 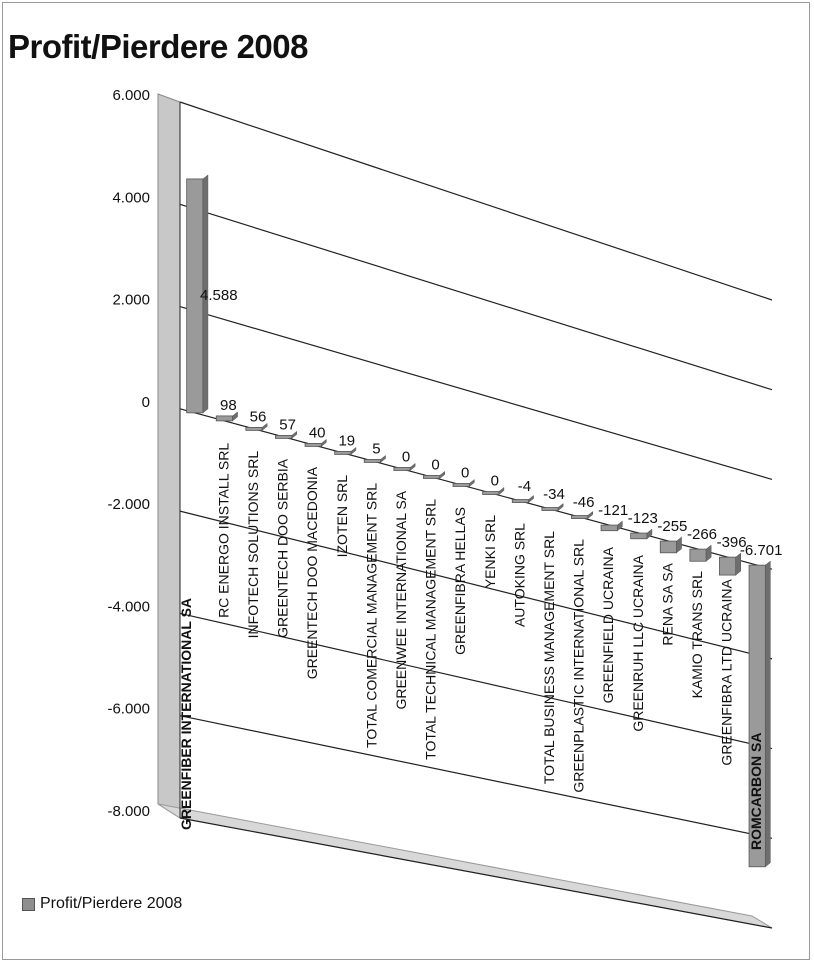 What do you see at coordinates (401, 599) in the screenshot?
I see `category-label-8: GREENWEE INTERNATIONAL SA` at bounding box center [401, 599].